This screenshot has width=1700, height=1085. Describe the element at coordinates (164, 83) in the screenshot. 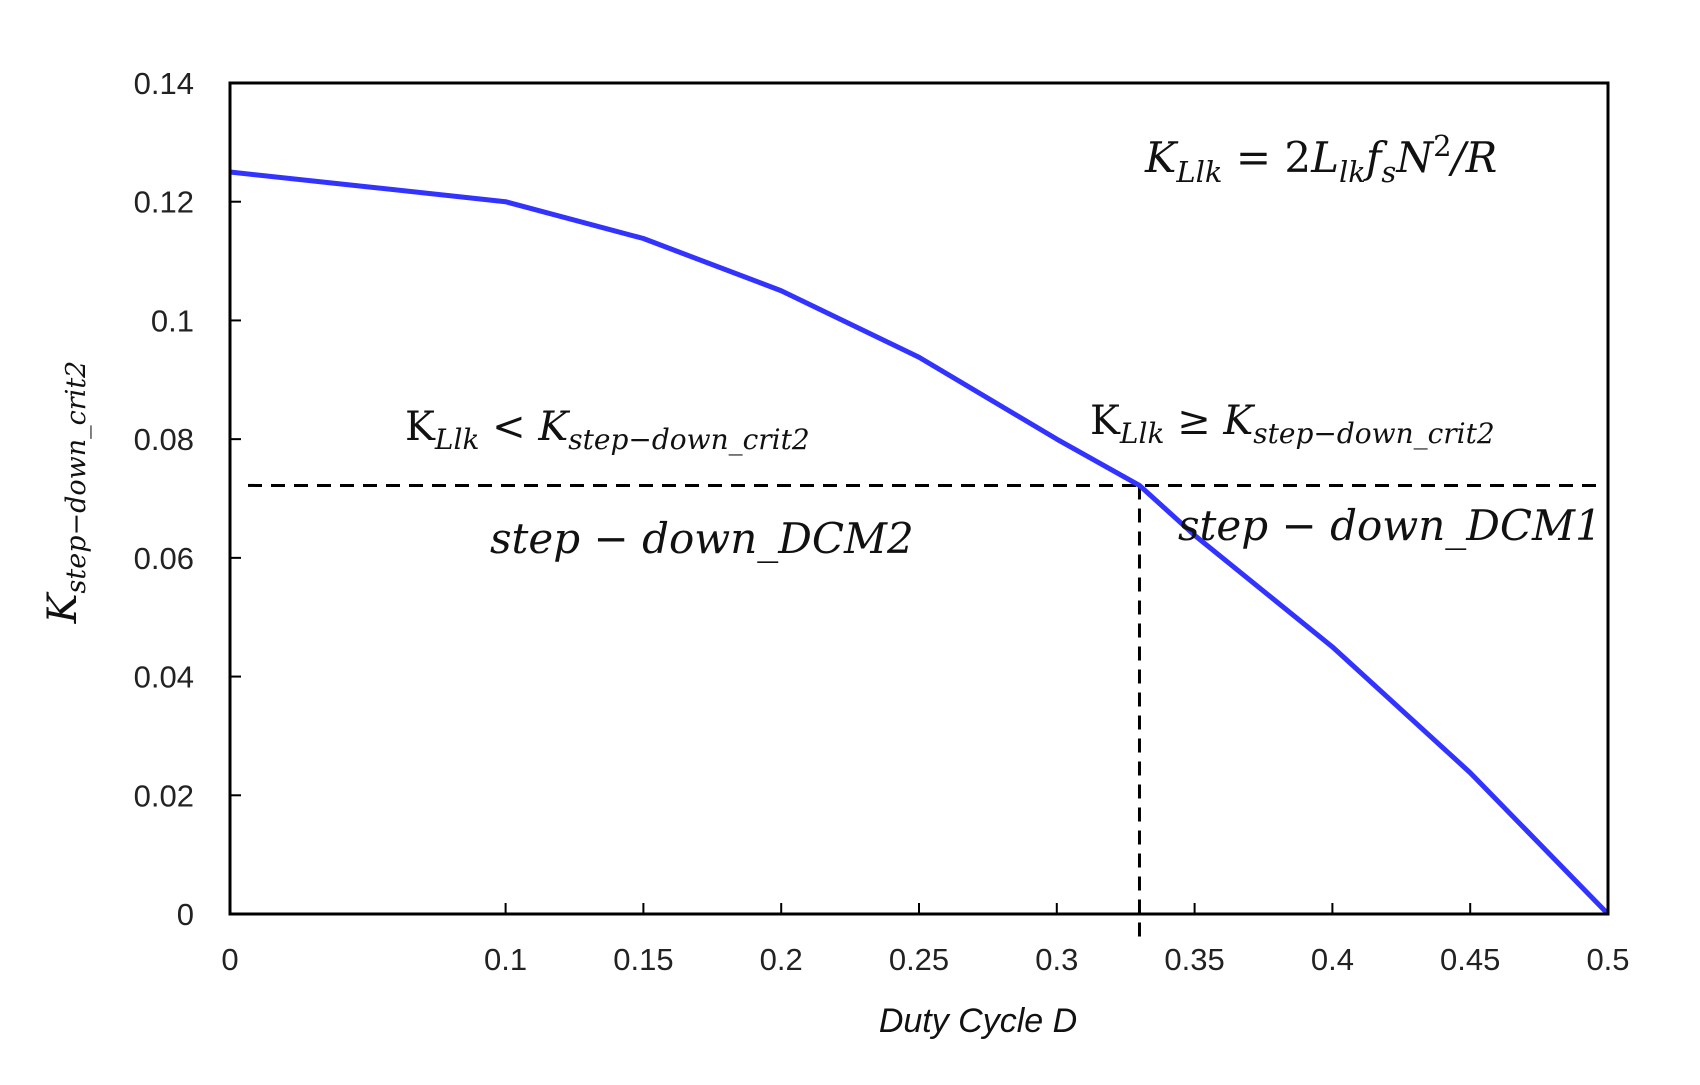

I see `y-tick-label: 0.14` at that location.